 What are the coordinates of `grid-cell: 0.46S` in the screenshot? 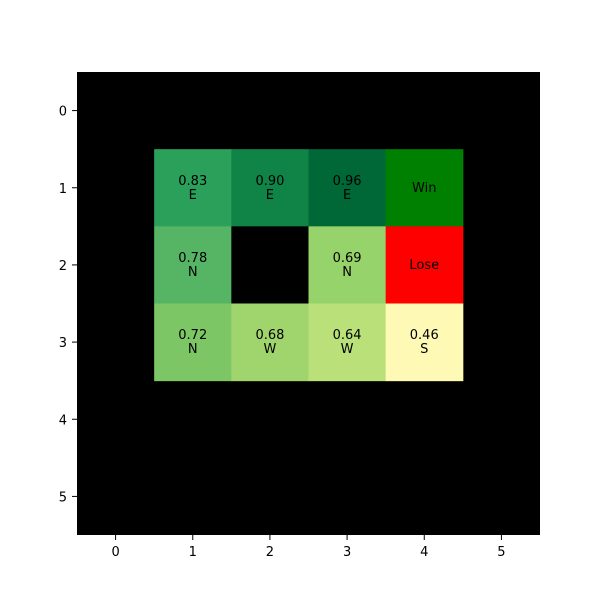 It's located at (424, 342).